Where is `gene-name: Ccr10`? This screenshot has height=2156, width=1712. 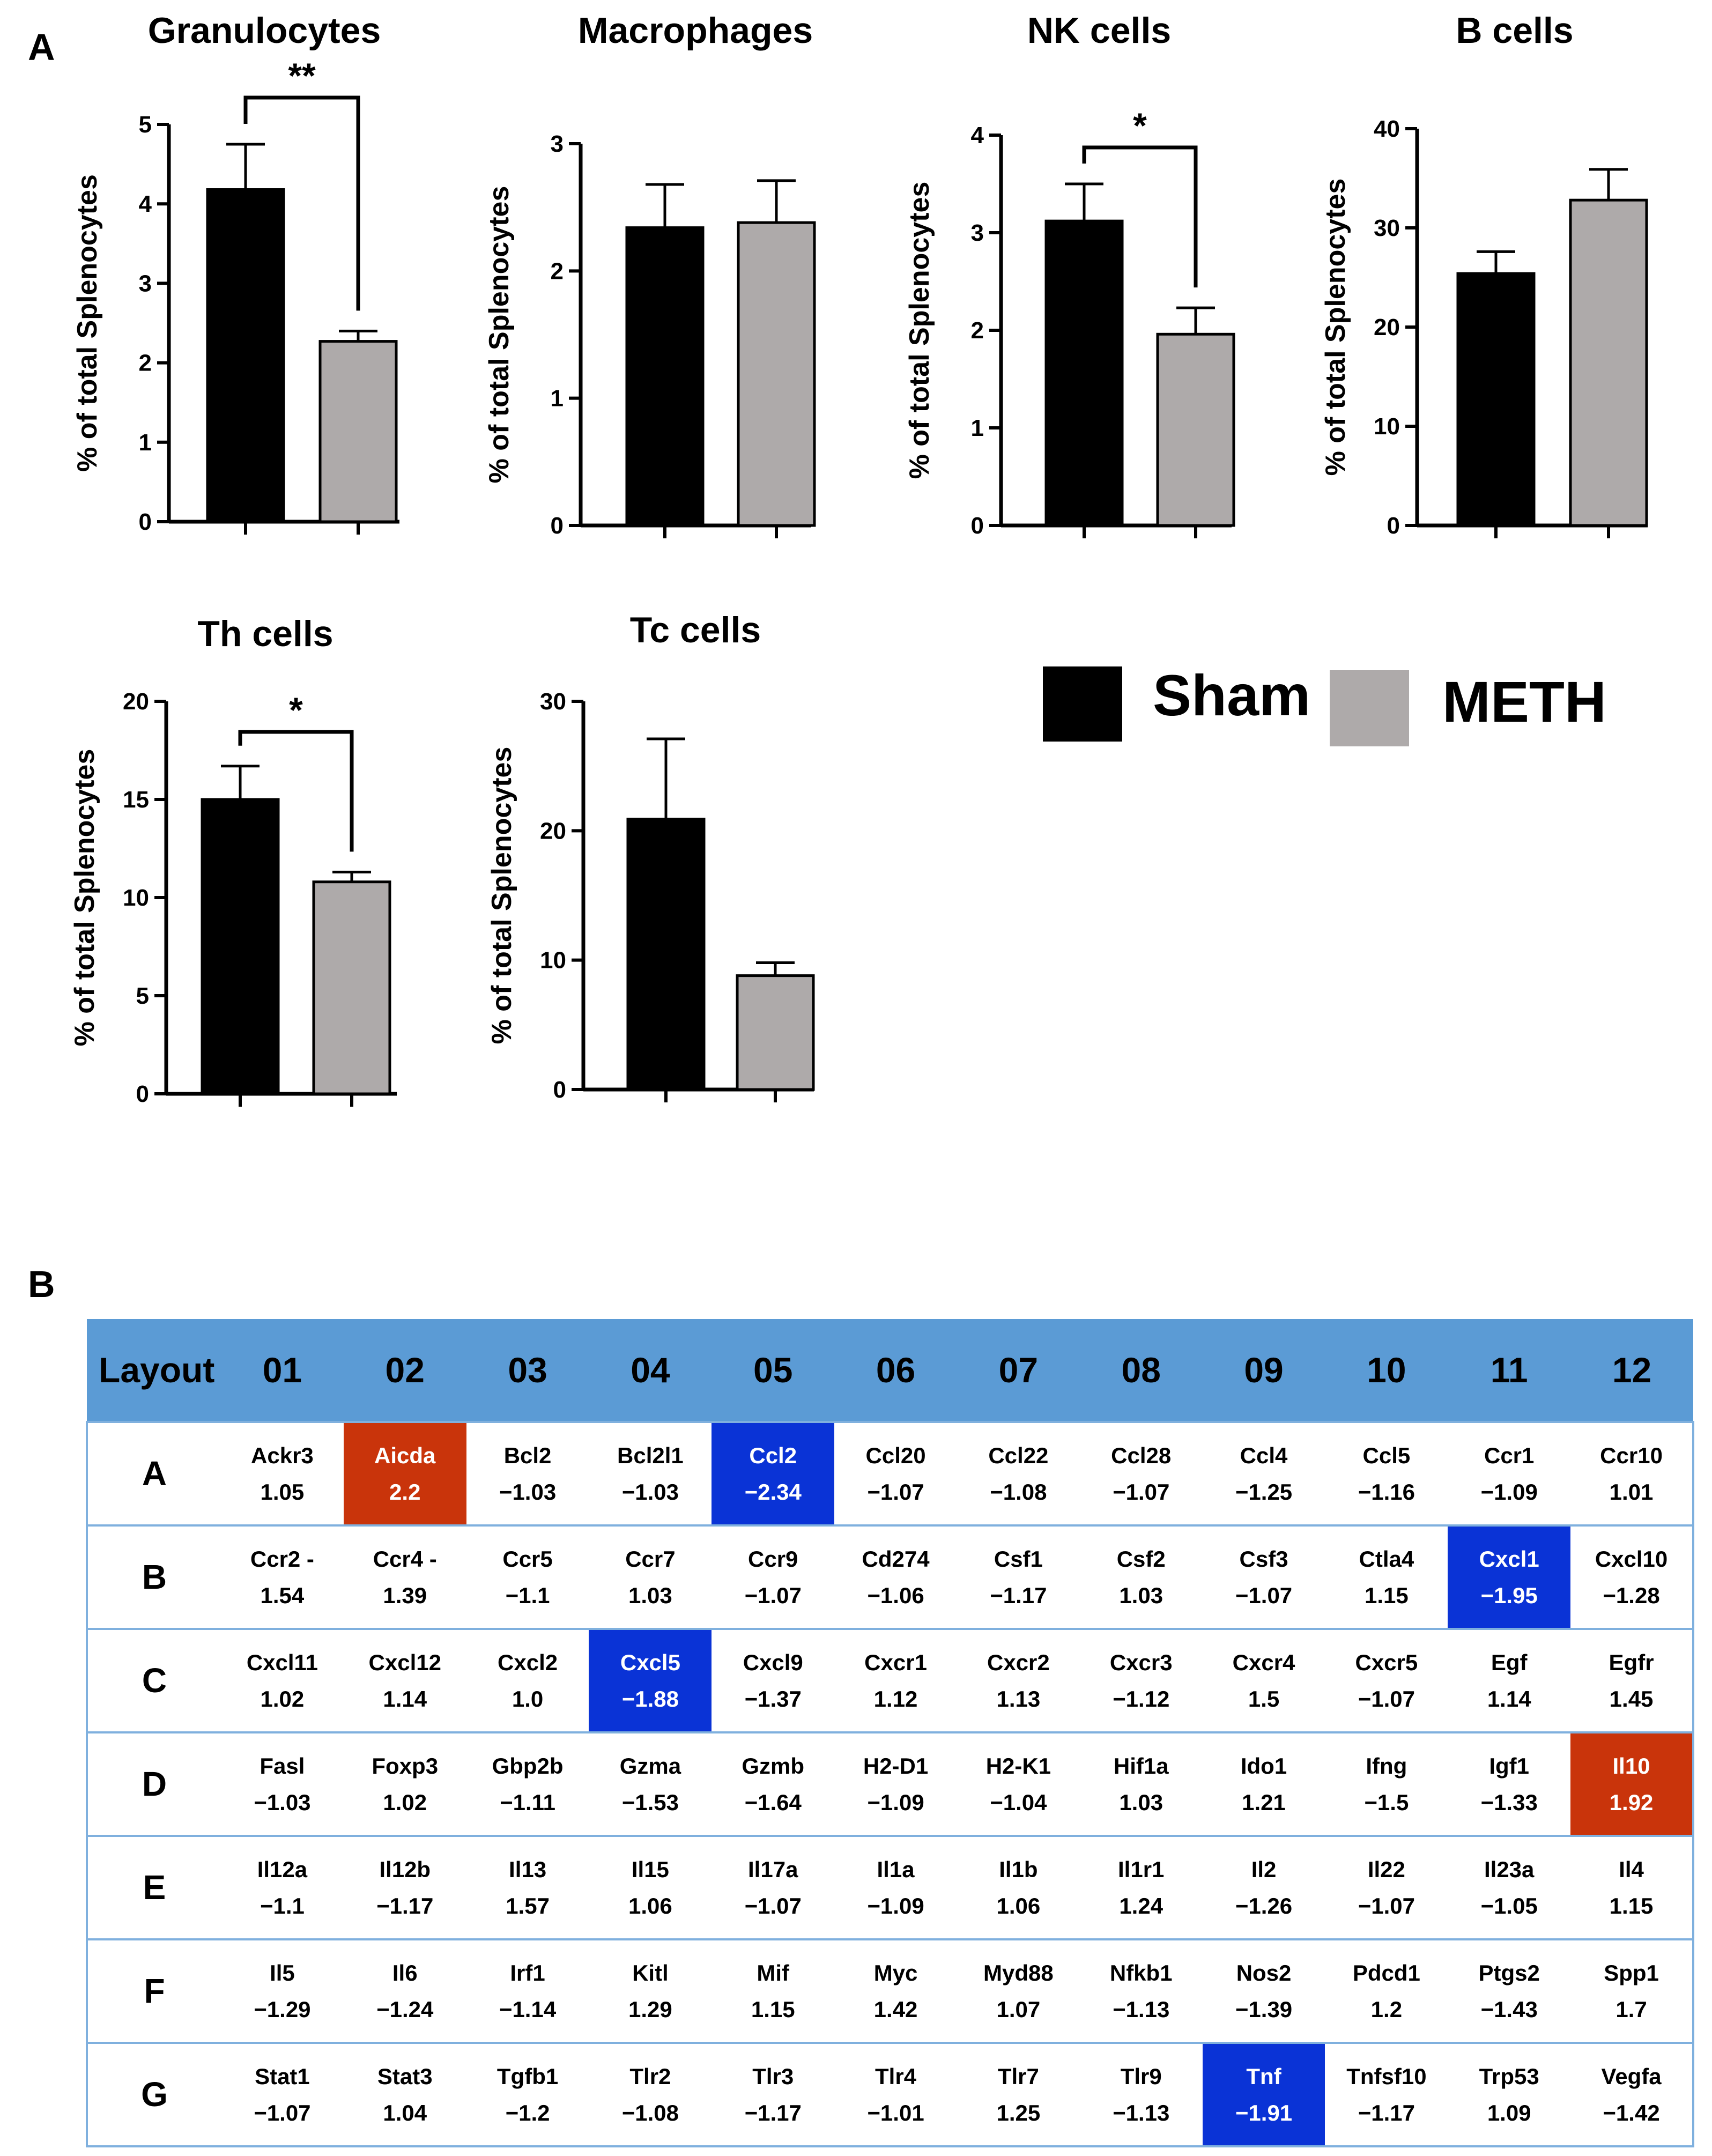 gene-name: Ccr10 is located at coordinates (1631, 1456).